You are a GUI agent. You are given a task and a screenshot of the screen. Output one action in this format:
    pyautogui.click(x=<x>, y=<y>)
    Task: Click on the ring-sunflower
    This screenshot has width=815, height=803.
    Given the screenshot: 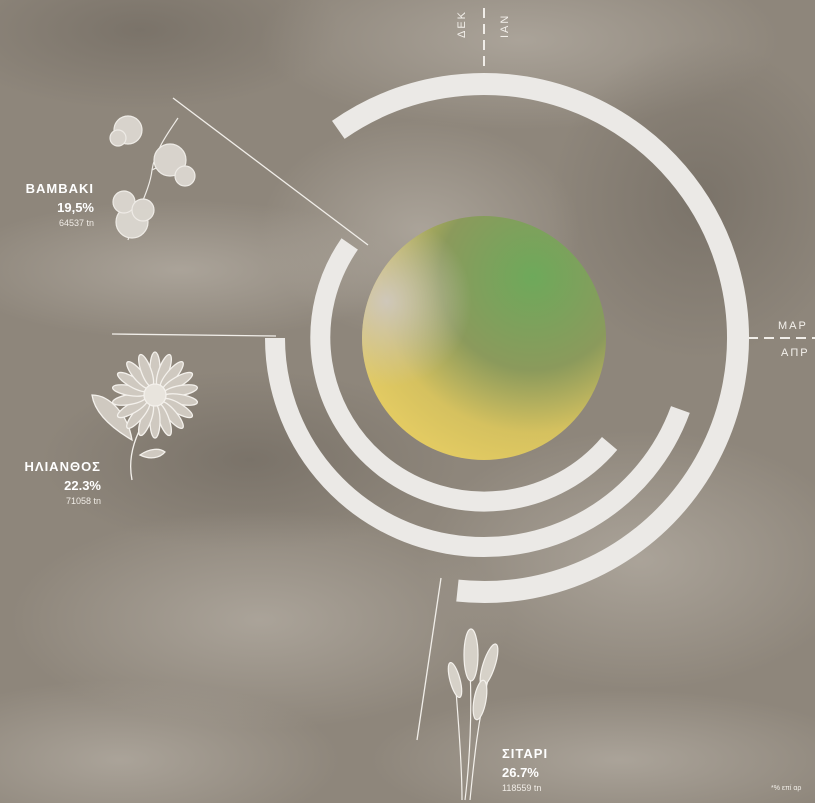 What is the action you would take?
    pyautogui.click(x=477, y=447)
    